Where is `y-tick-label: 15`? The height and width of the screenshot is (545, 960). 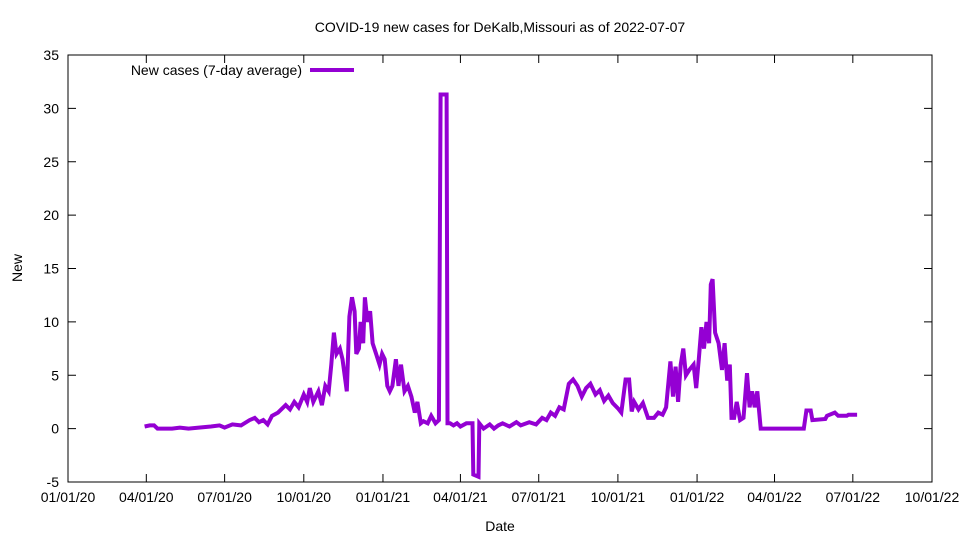 y-tick-label: 15 is located at coordinates (51, 269).